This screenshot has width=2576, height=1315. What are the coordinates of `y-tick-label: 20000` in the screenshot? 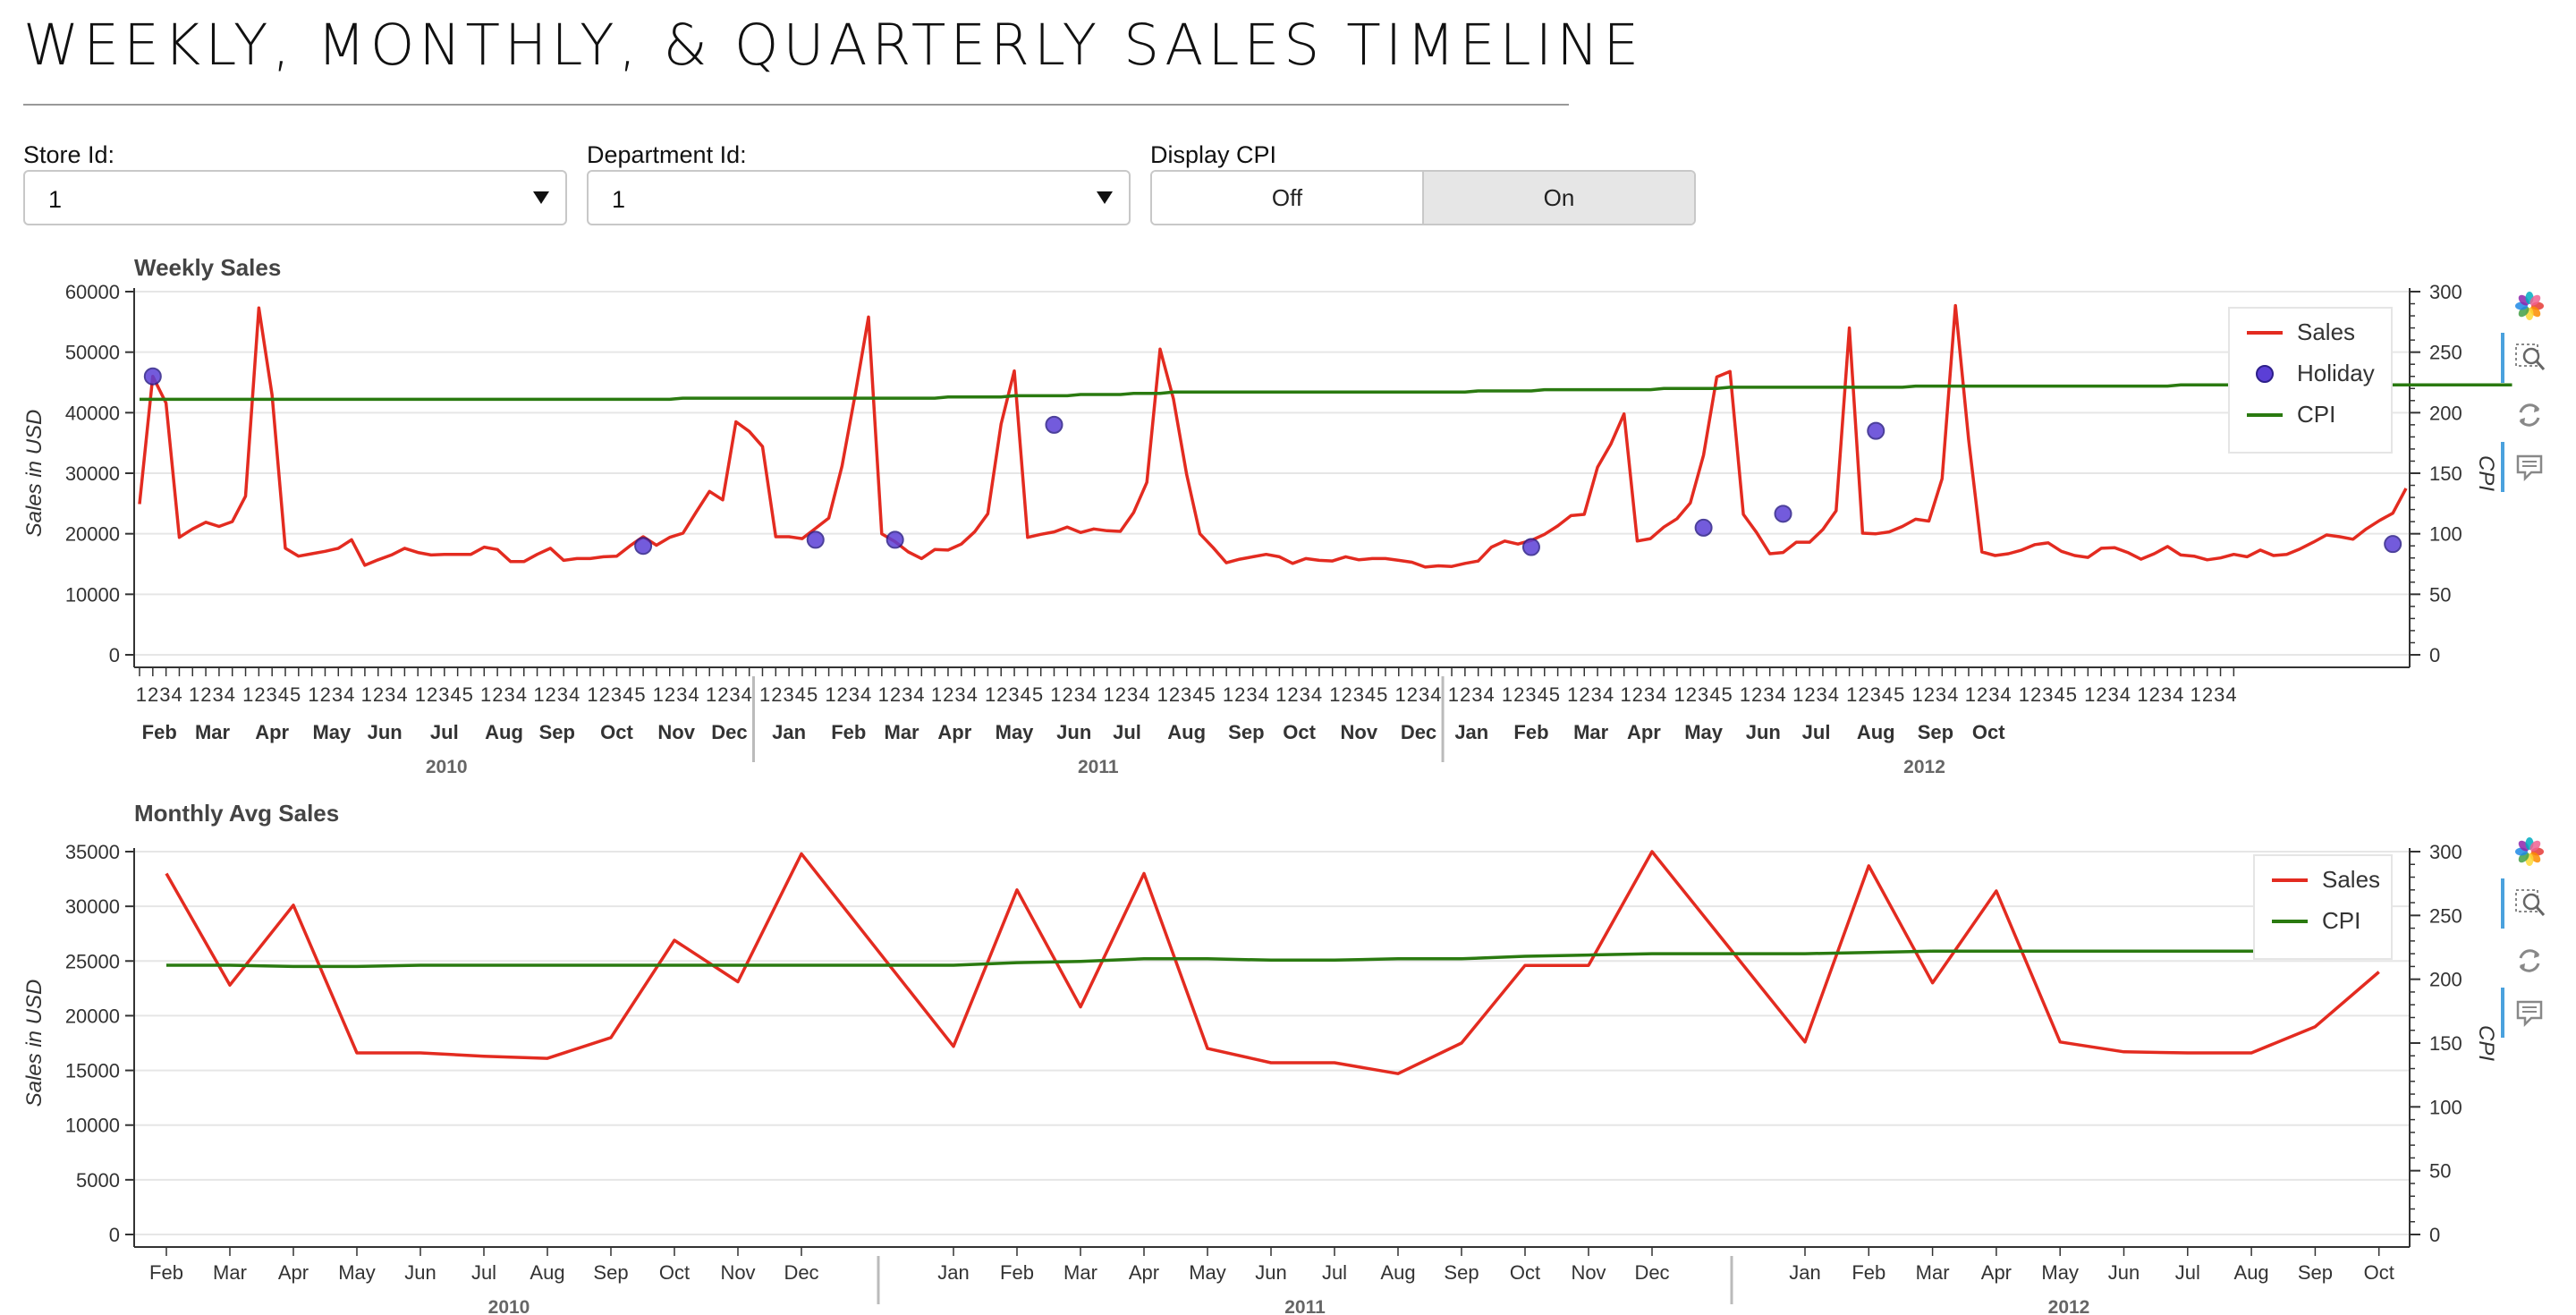 It's located at (92, 534).